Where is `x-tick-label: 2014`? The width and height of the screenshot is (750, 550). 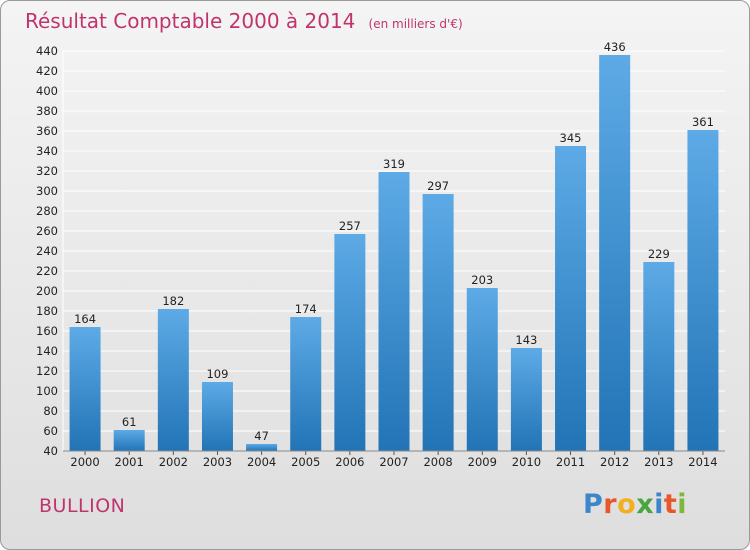 x-tick-label: 2014 is located at coordinates (702, 462).